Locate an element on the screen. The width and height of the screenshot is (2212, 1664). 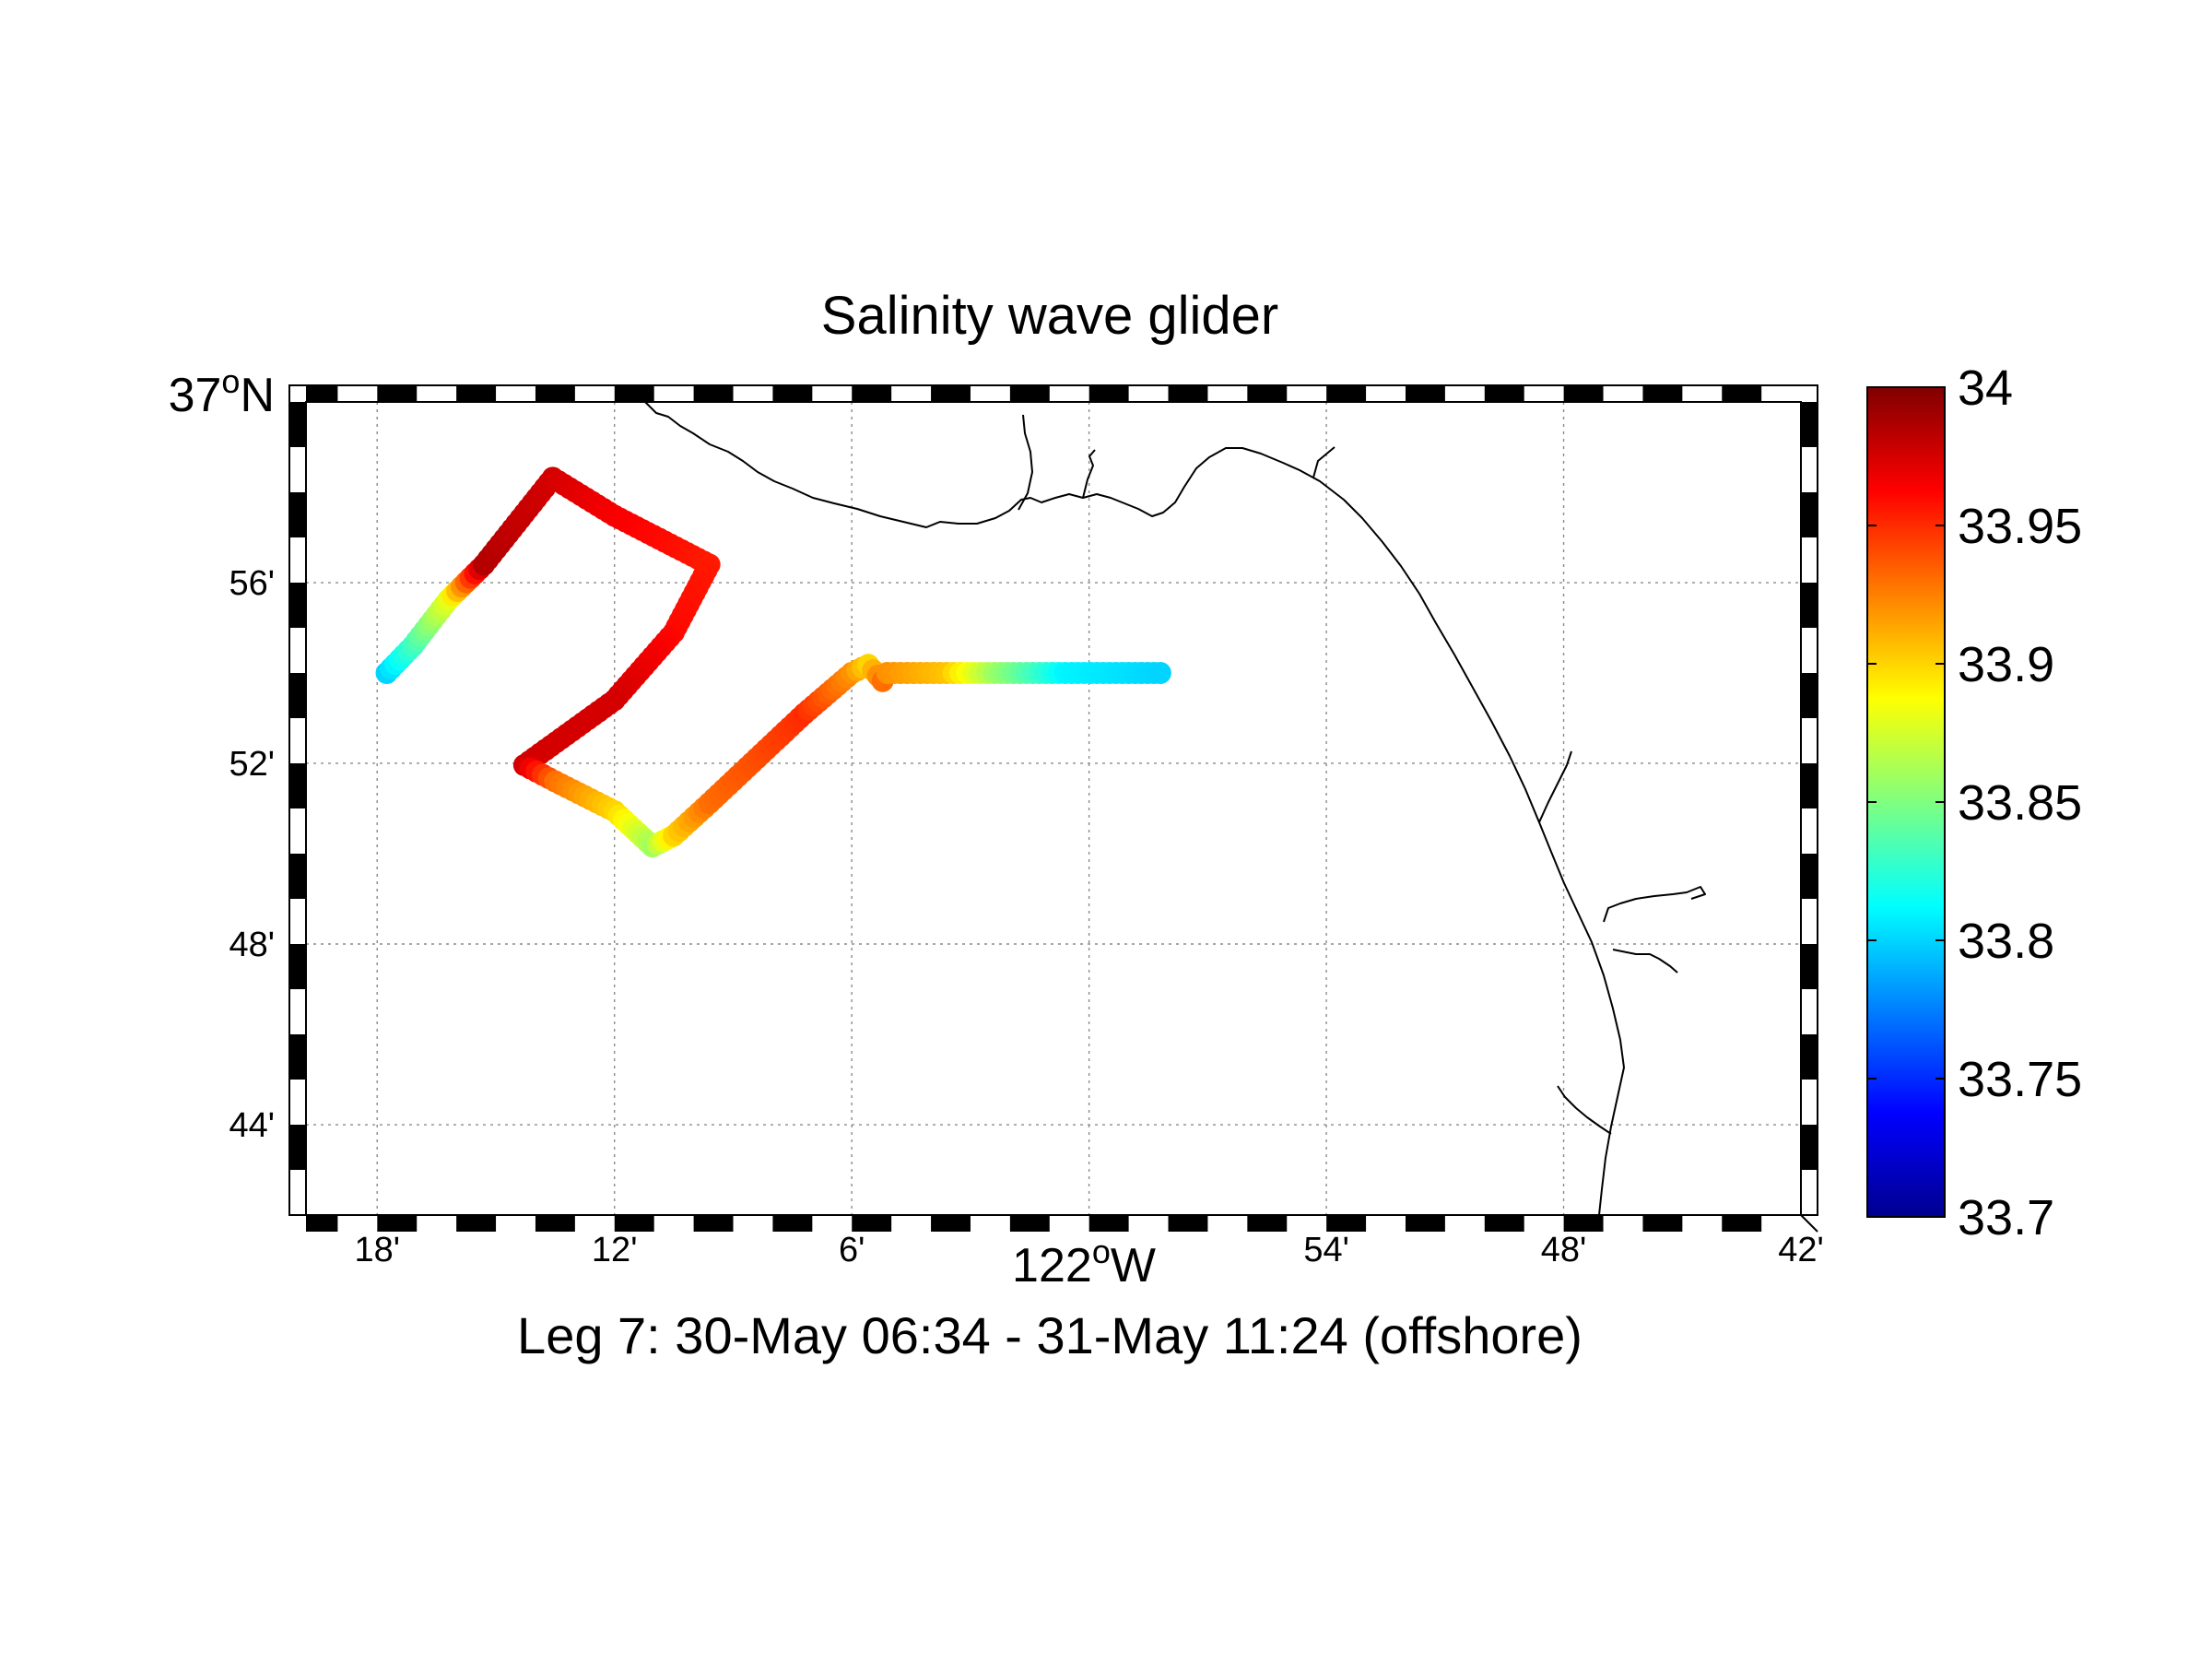
x-degree-label: 122oW is located at coordinates (1084, 1262).